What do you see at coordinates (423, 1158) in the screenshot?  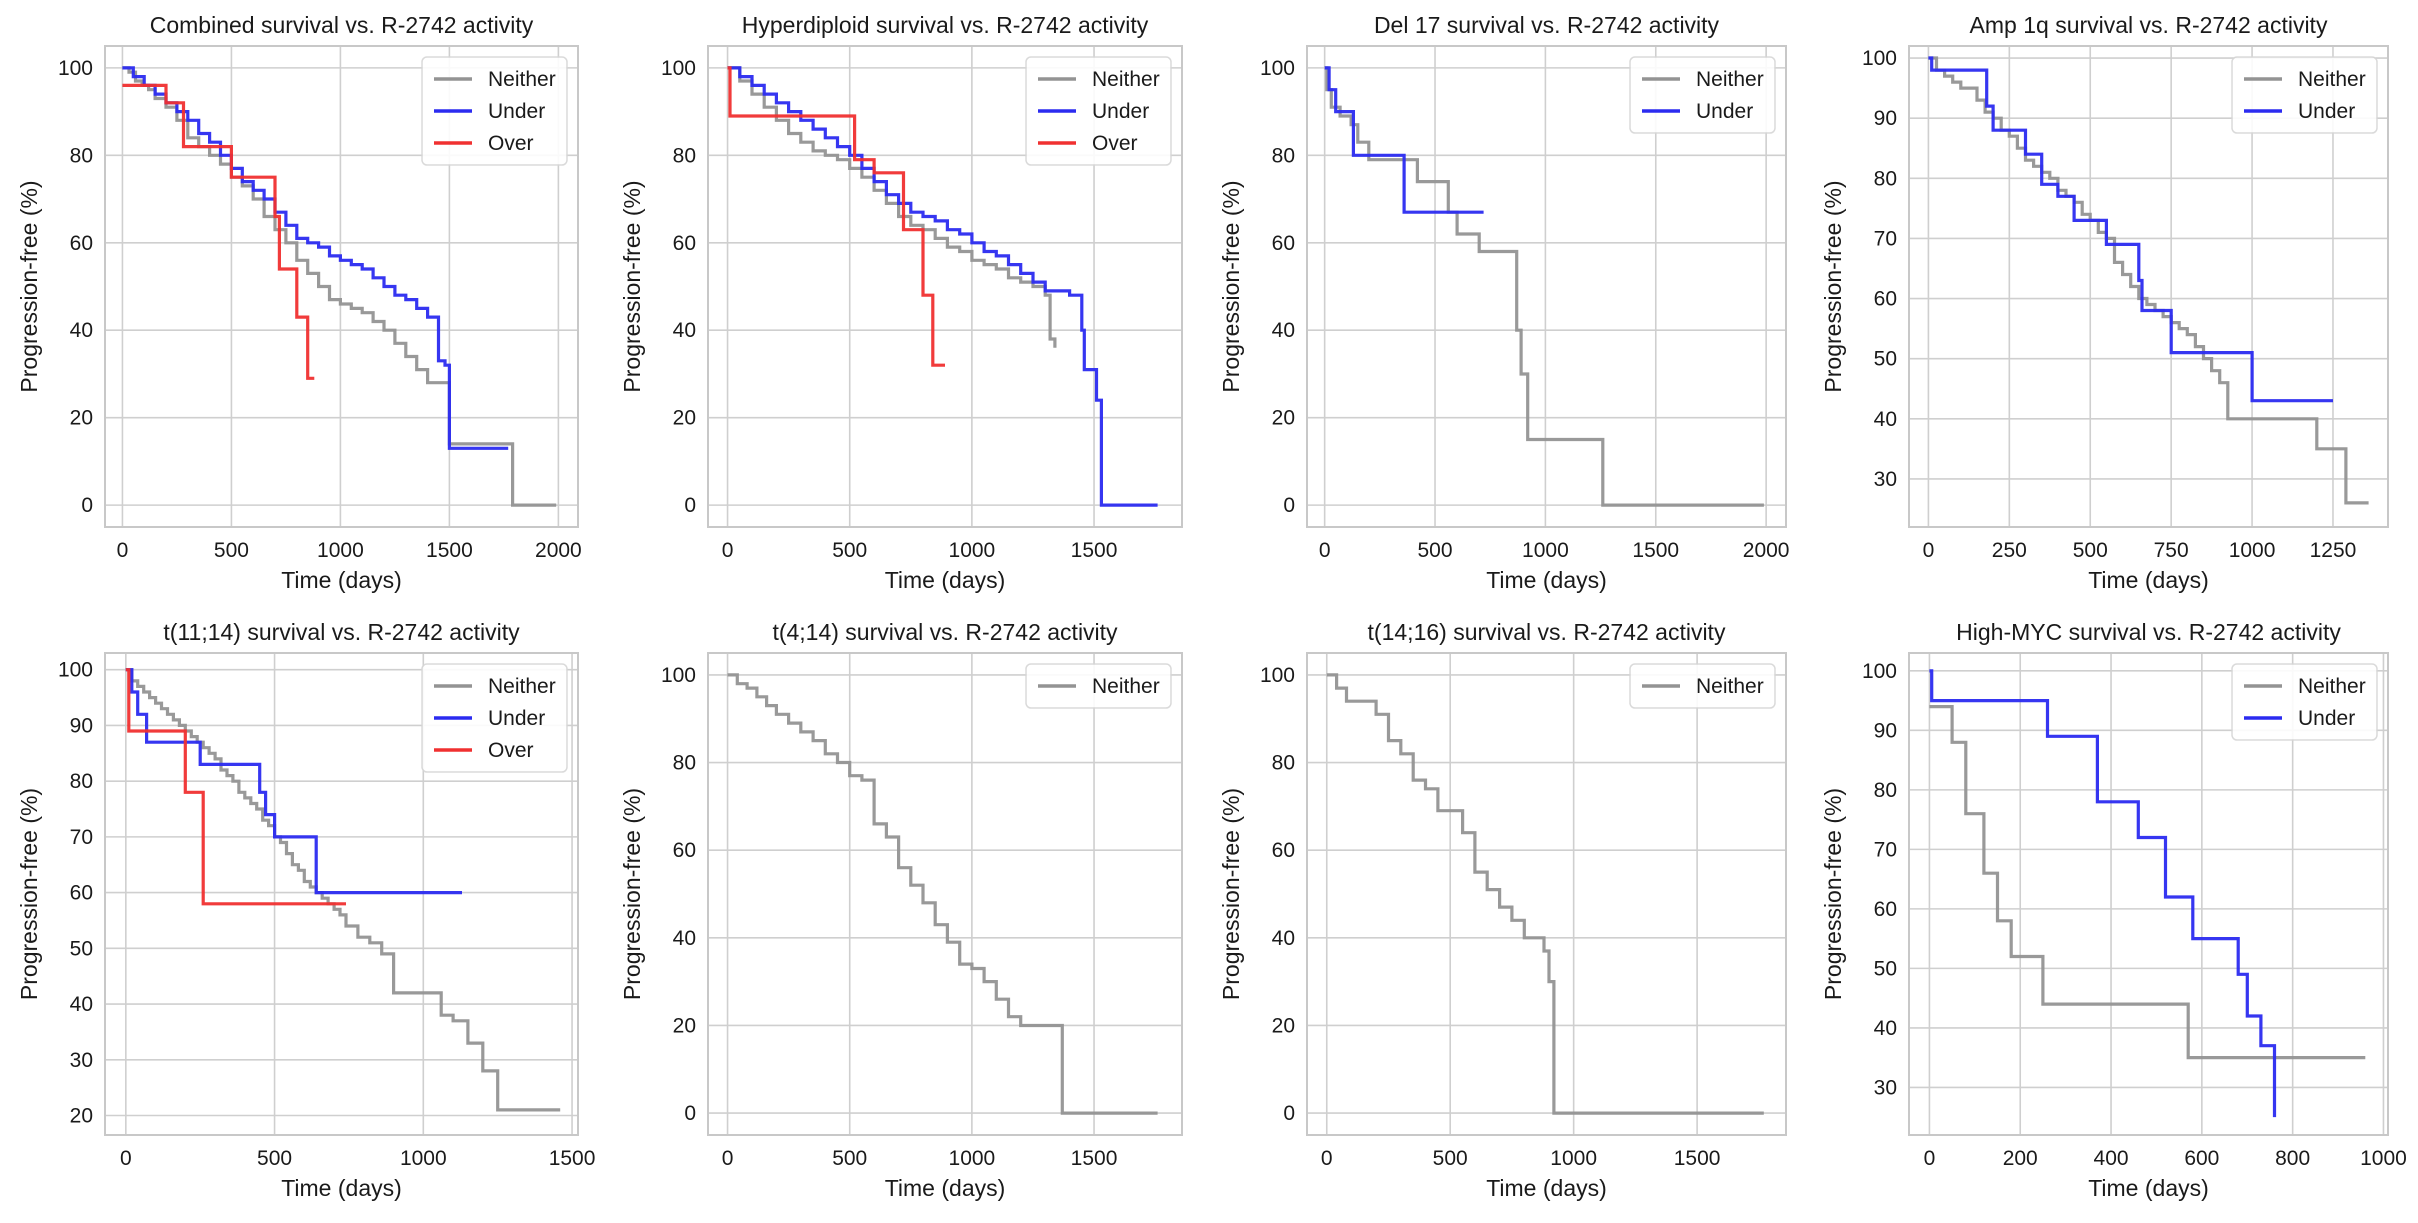 I see `x-tick-label: 1000` at bounding box center [423, 1158].